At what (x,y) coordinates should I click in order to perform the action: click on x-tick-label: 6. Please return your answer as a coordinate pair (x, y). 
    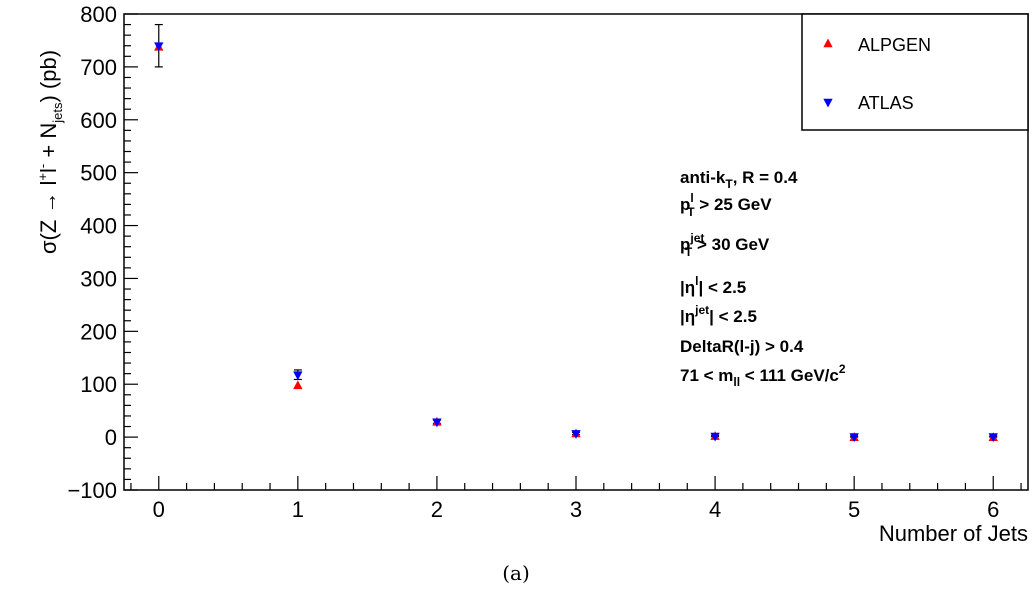
    Looking at the image, I should click on (993, 509).